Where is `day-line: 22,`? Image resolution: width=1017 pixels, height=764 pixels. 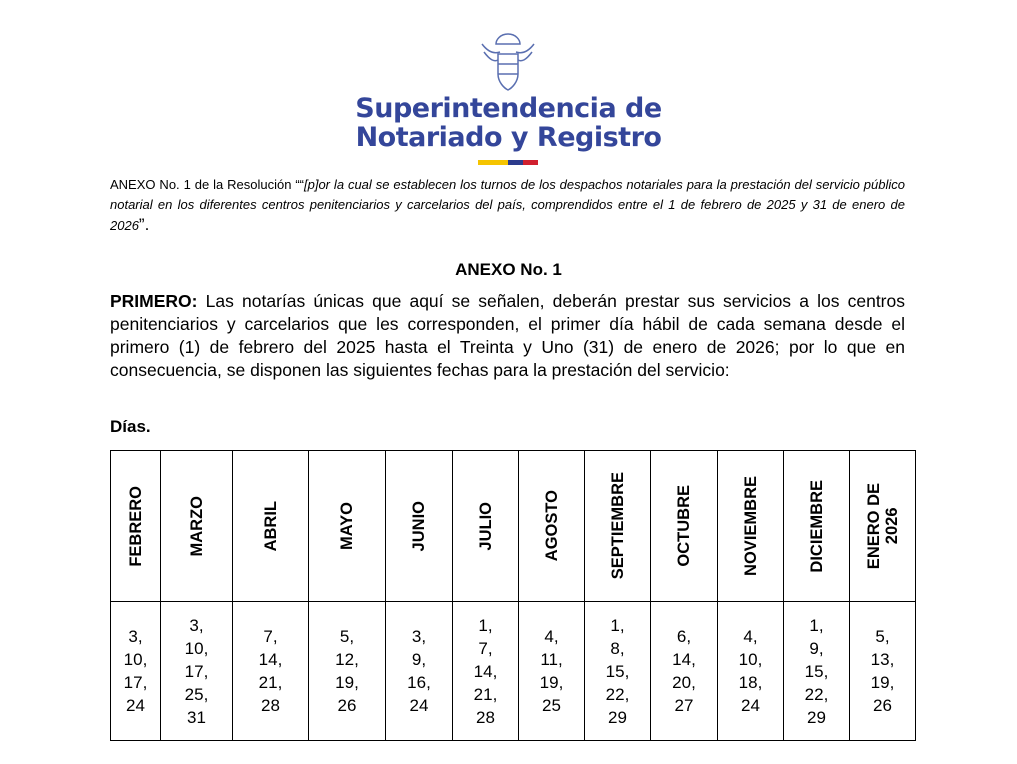 day-line: 22, is located at coordinates (816, 694).